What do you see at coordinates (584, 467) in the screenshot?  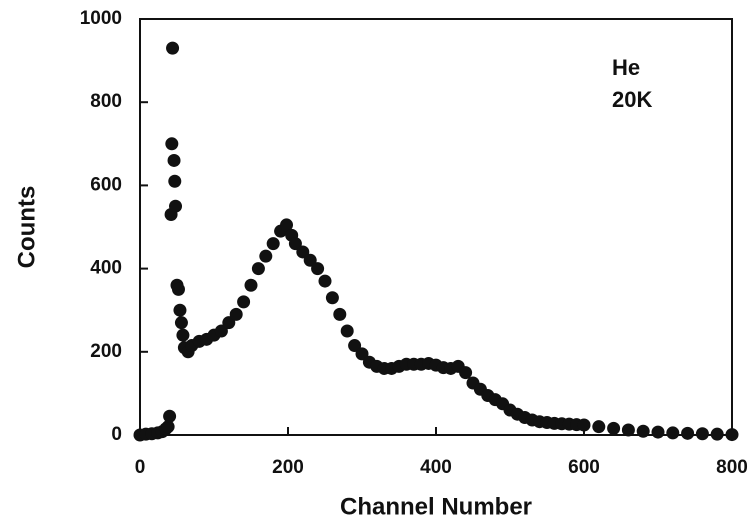 I see `x-tick-label: 600` at bounding box center [584, 467].